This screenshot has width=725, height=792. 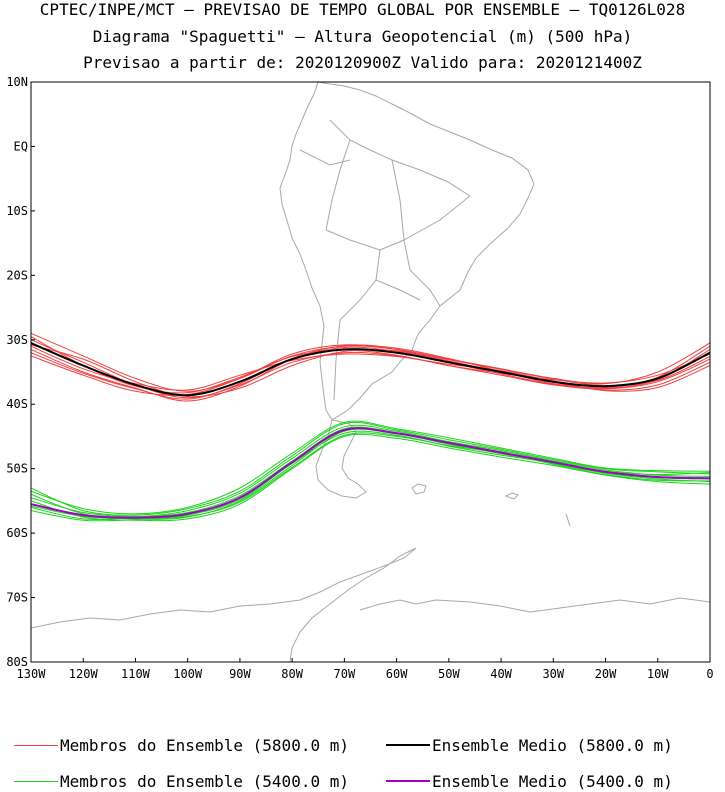 What do you see at coordinates (84, 674) in the screenshot?
I see `x-tick-label: 120W` at bounding box center [84, 674].